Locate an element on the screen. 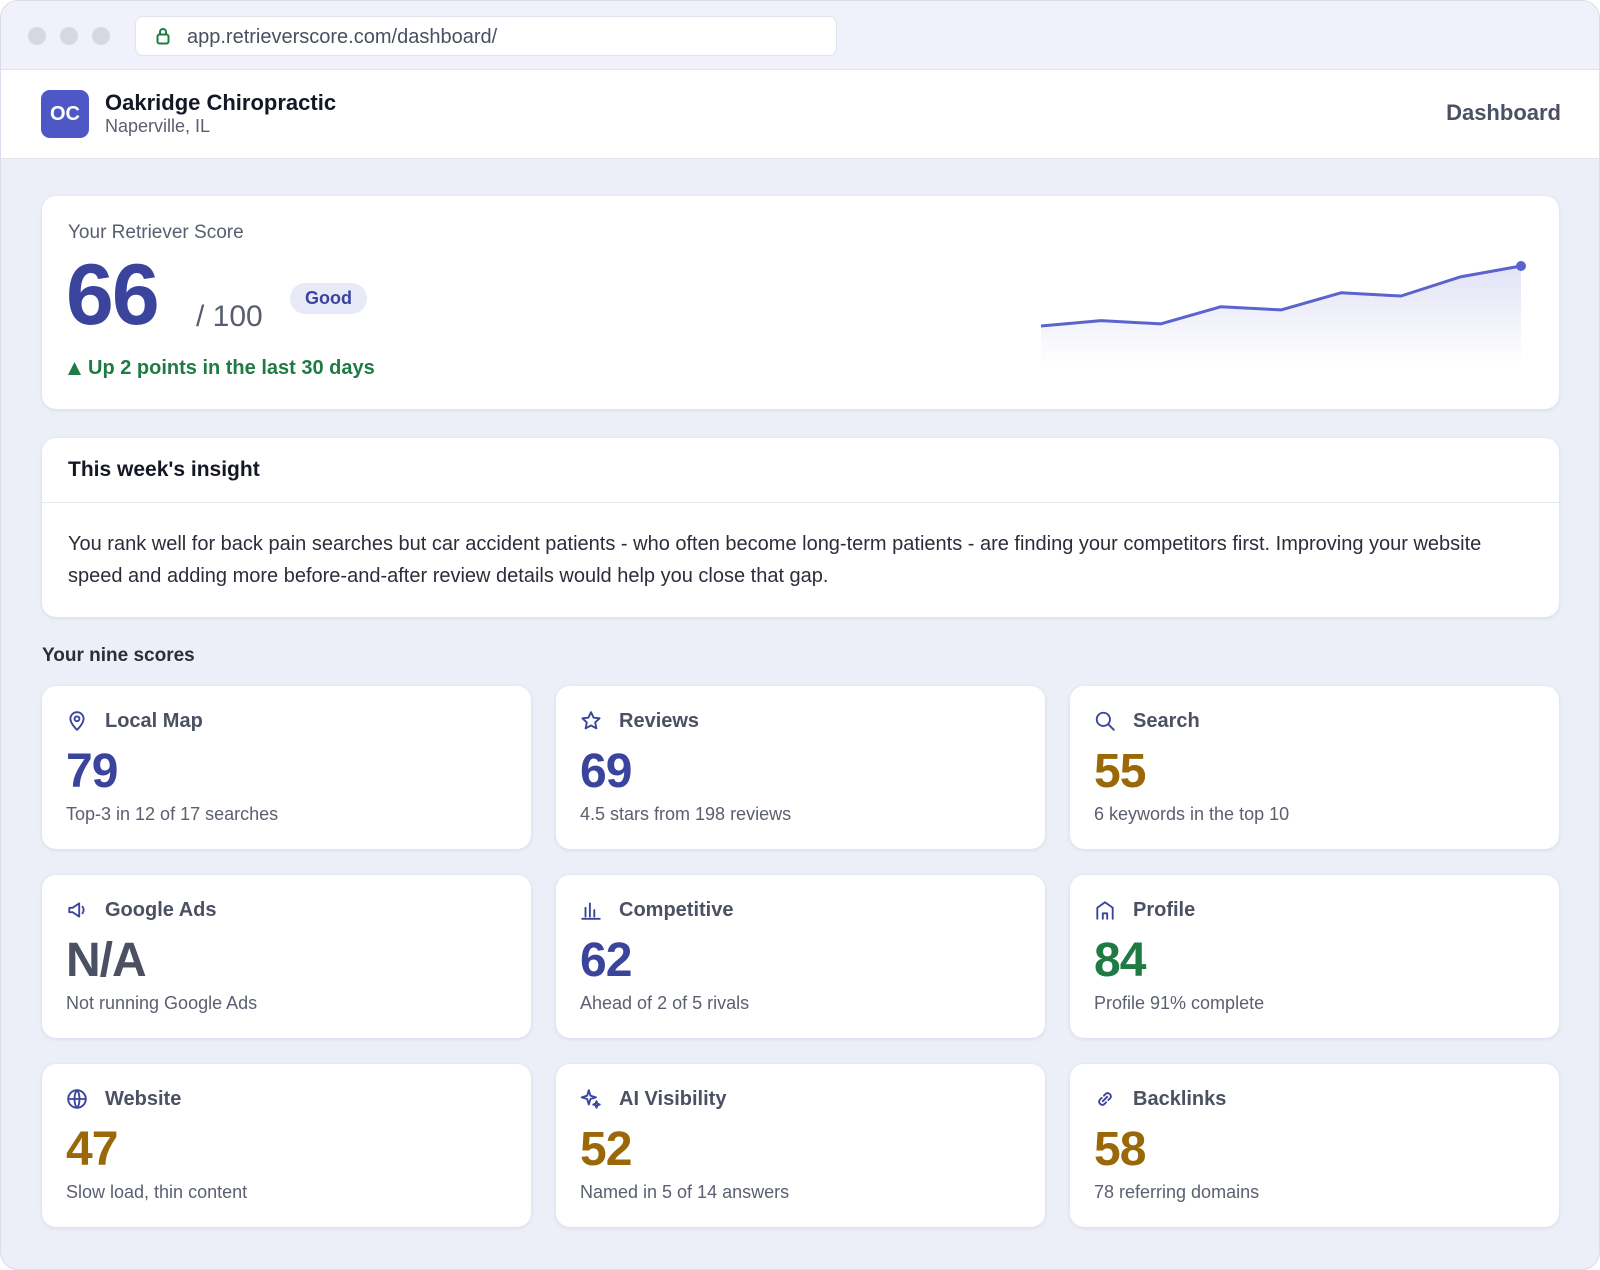  tile-detail: Not running Google Ads is located at coordinates (162, 1003).